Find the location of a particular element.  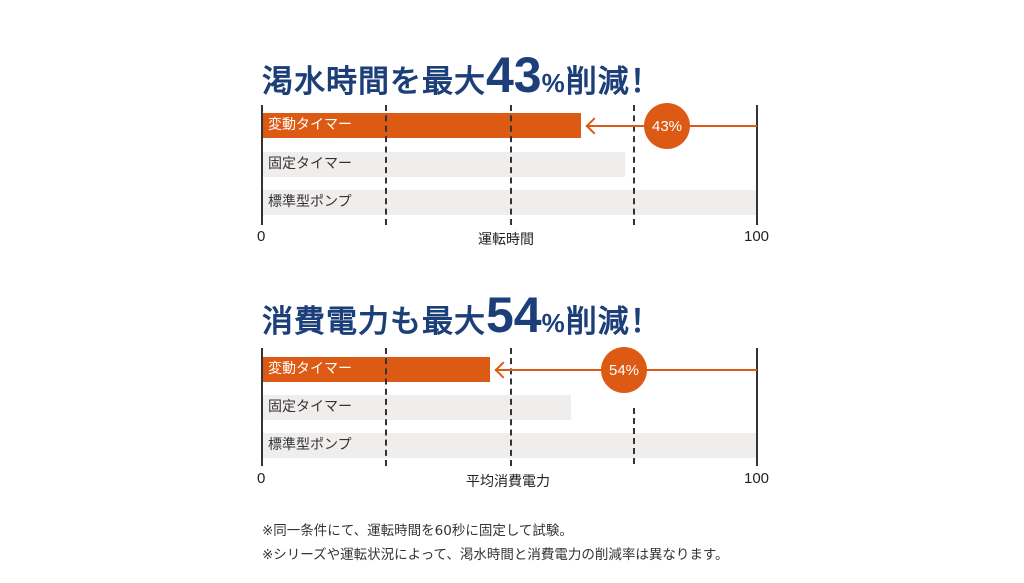

reduction-badge: 43% is located at coordinates (667, 126).